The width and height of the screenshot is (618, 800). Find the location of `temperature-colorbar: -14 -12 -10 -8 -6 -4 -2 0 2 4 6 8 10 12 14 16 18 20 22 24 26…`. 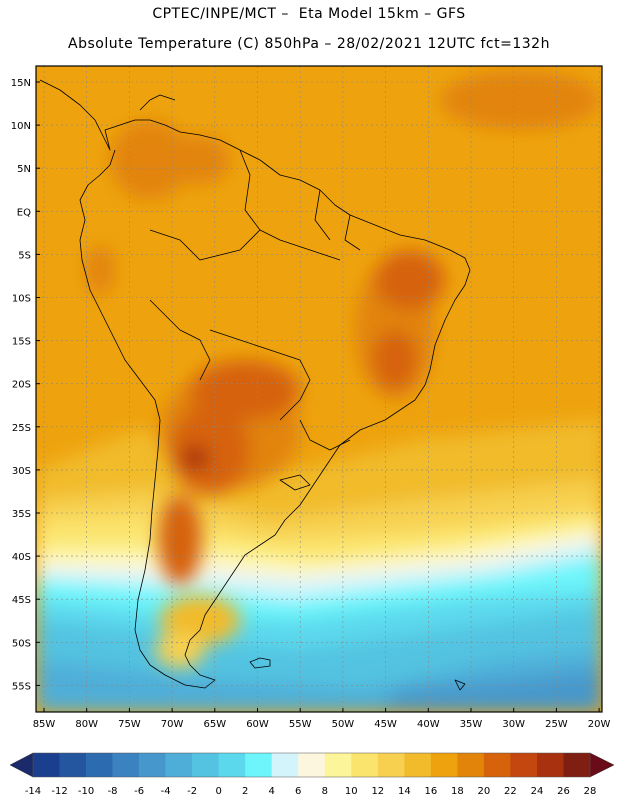

temperature-colorbar: -14 -12 -10 -8 -6 -4 -2 0 2 4 6 8 10 12 14 16 18 20 22 24 26… is located at coordinates (312, 774).